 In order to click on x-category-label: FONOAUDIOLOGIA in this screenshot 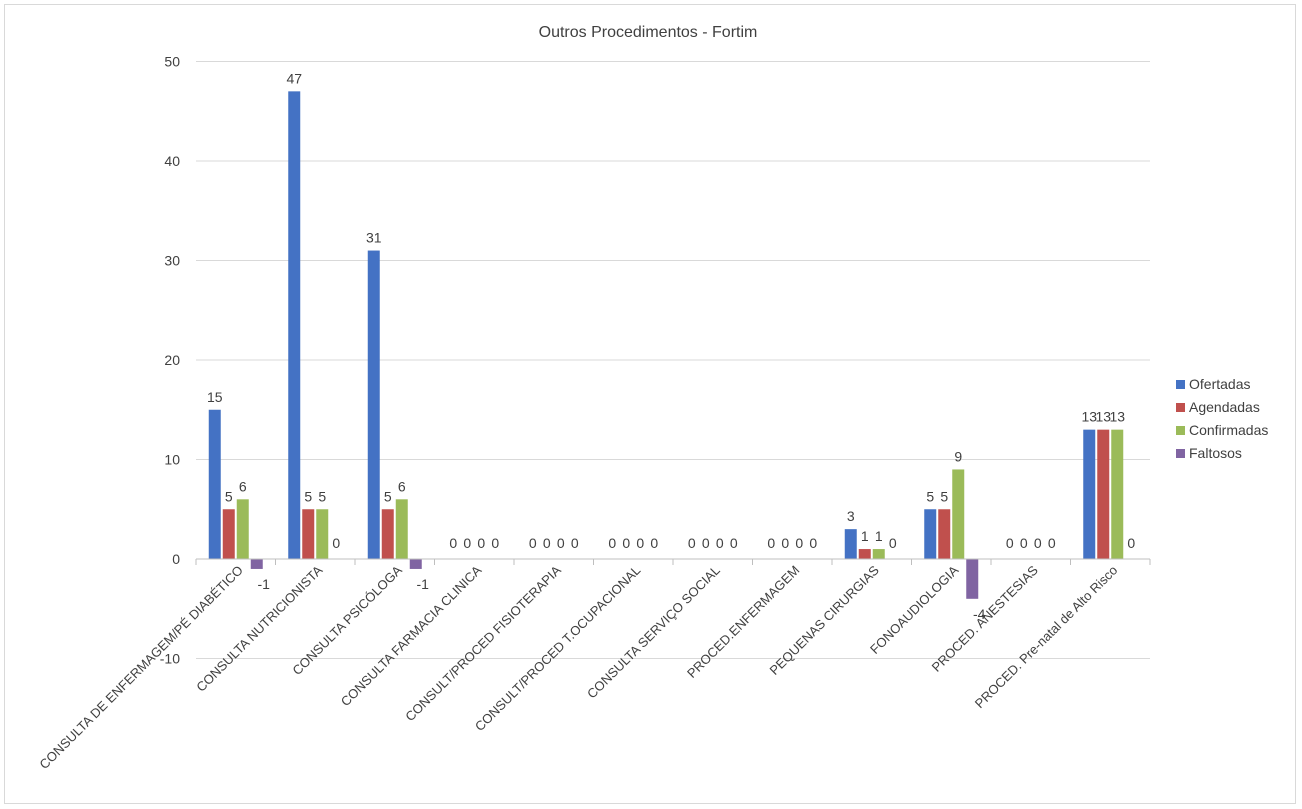, I will do `click(914, 609)`.